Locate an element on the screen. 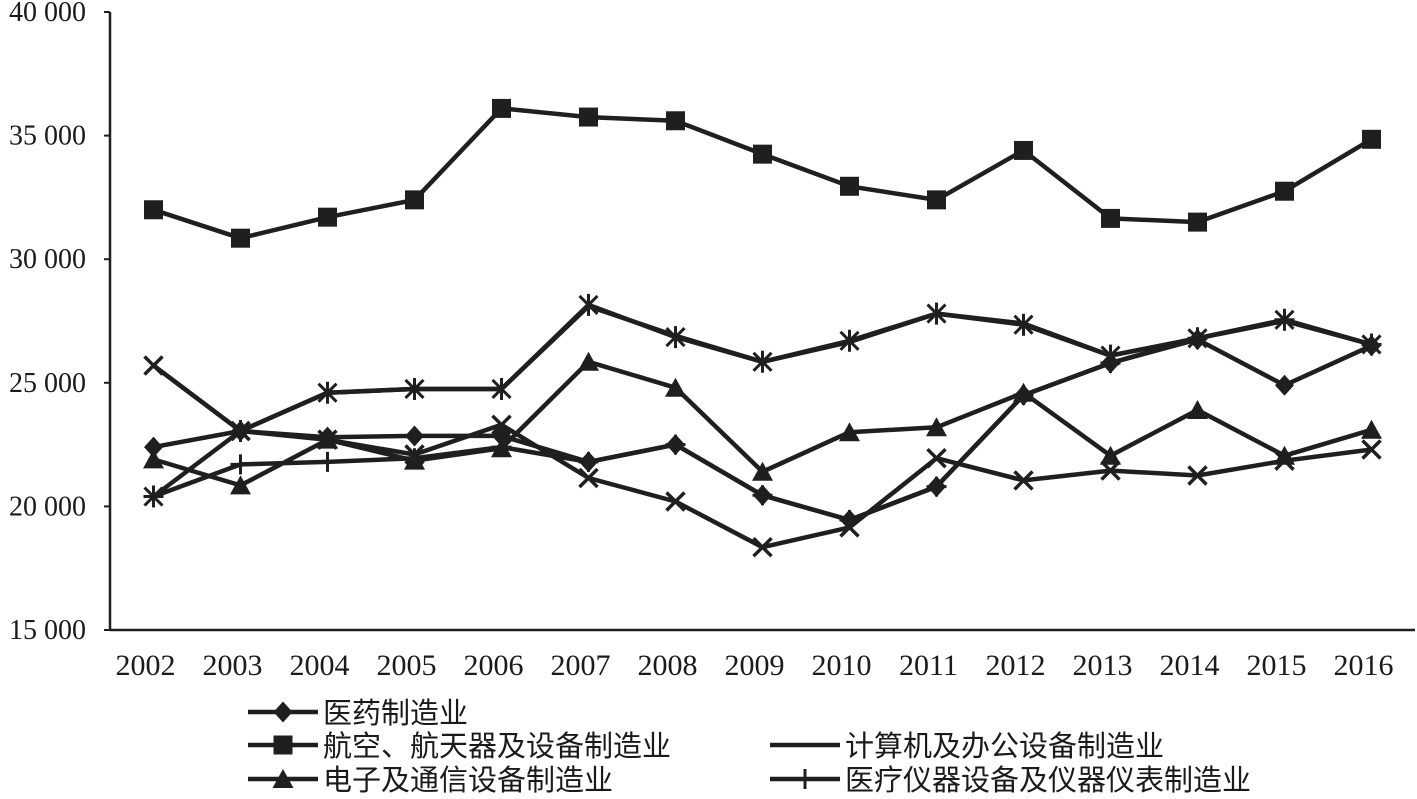 The width and height of the screenshot is (1417, 799). legend-marker-plus is located at coordinates (805, 779).